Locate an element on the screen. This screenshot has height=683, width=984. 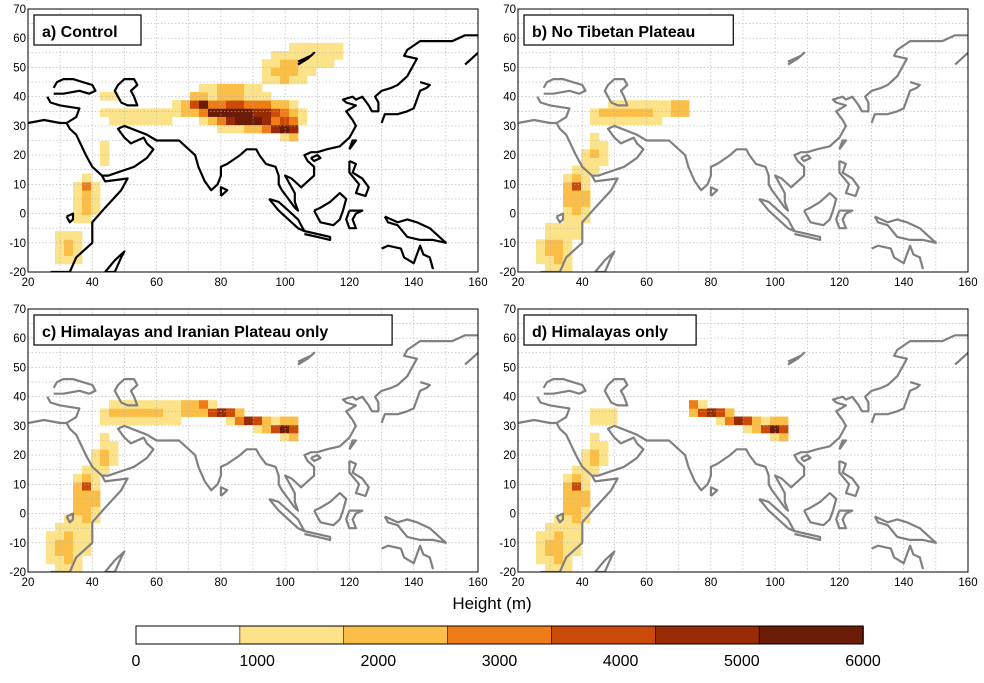
colorbar-tick-label: 2000 is located at coordinates (379, 661).